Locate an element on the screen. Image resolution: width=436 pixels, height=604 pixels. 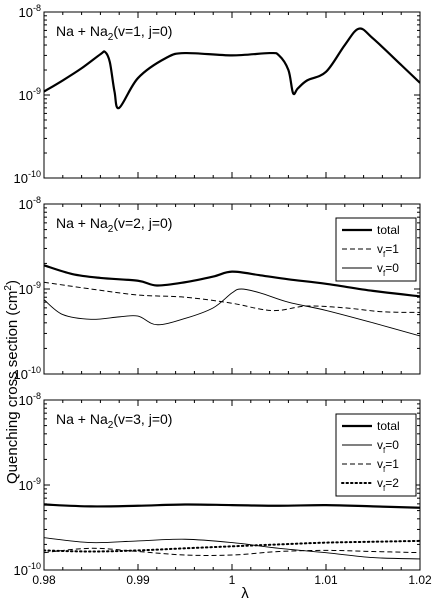
panel-title-post: (v=3, j=0) is located at coordinates (142, 419).